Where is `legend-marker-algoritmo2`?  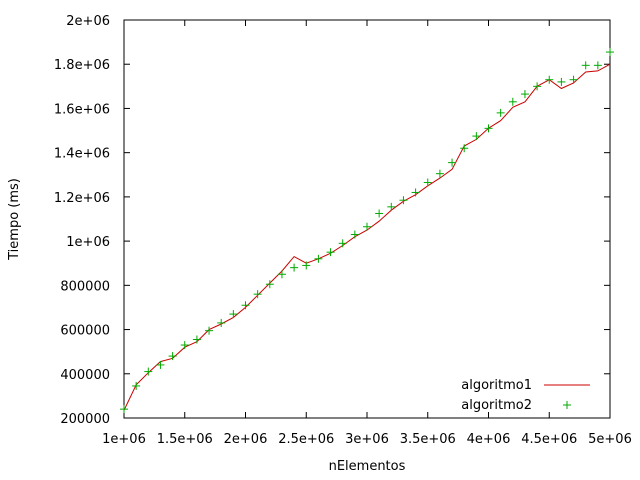 legend-marker-algoritmo2 is located at coordinates (567, 405).